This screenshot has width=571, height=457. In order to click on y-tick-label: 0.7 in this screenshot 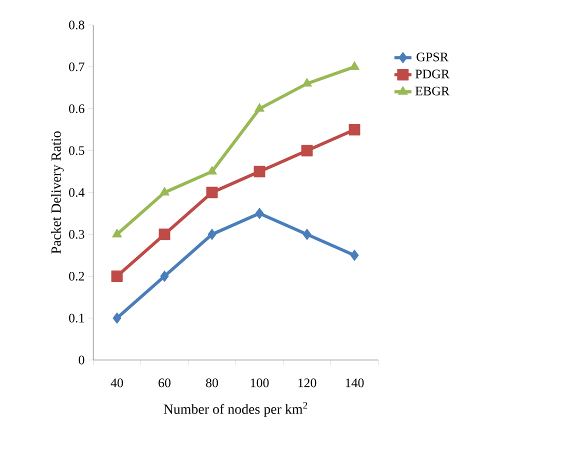, I will do `click(76, 67)`.